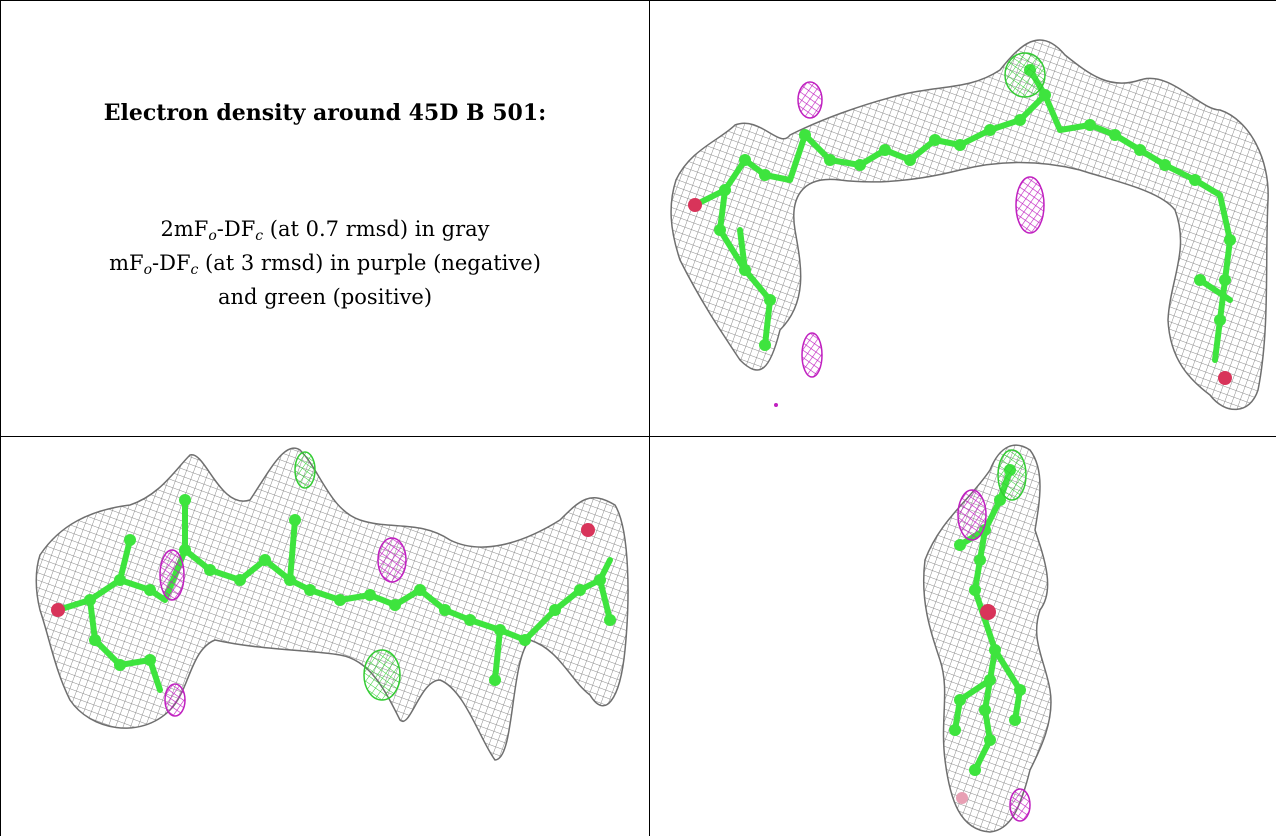  What do you see at coordinates (638, 436) in the screenshot?
I see `border-divider-horizontal` at bounding box center [638, 436].